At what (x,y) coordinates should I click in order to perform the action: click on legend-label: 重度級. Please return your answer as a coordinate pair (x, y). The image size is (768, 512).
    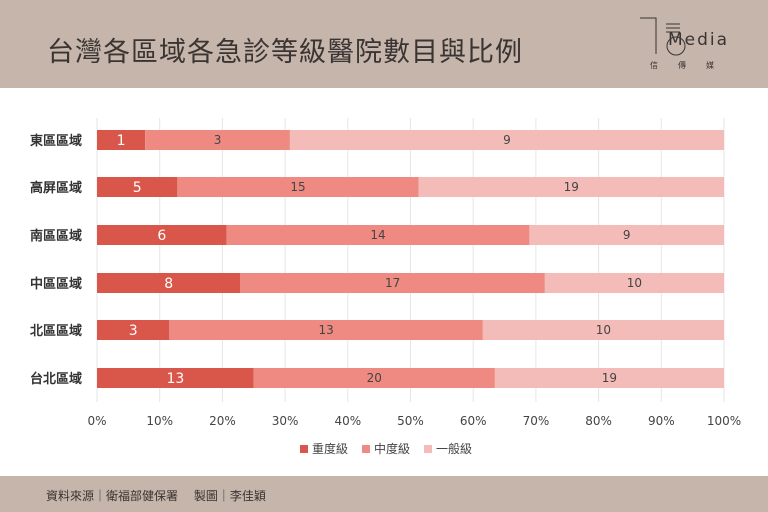
    Looking at the image, I should click on (330, 448).